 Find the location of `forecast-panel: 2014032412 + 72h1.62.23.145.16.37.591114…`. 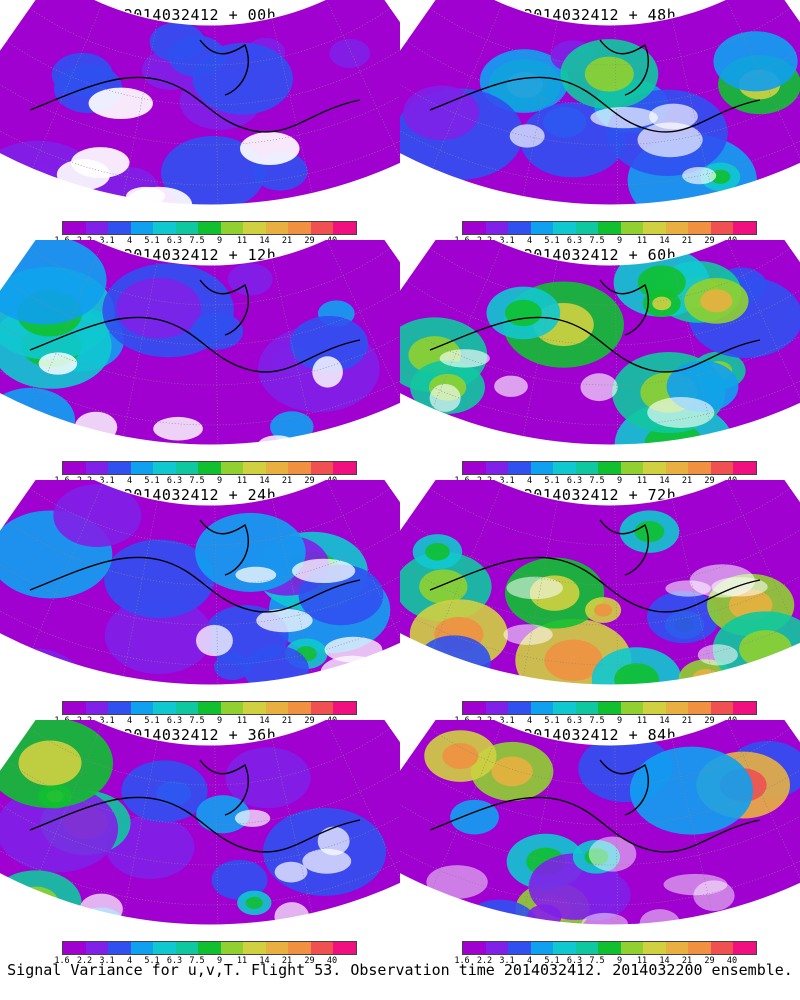

forecast-panel: 2014032412 + 72h1.62.23.145.16.37.591114… is located at coordinates (600, 603).